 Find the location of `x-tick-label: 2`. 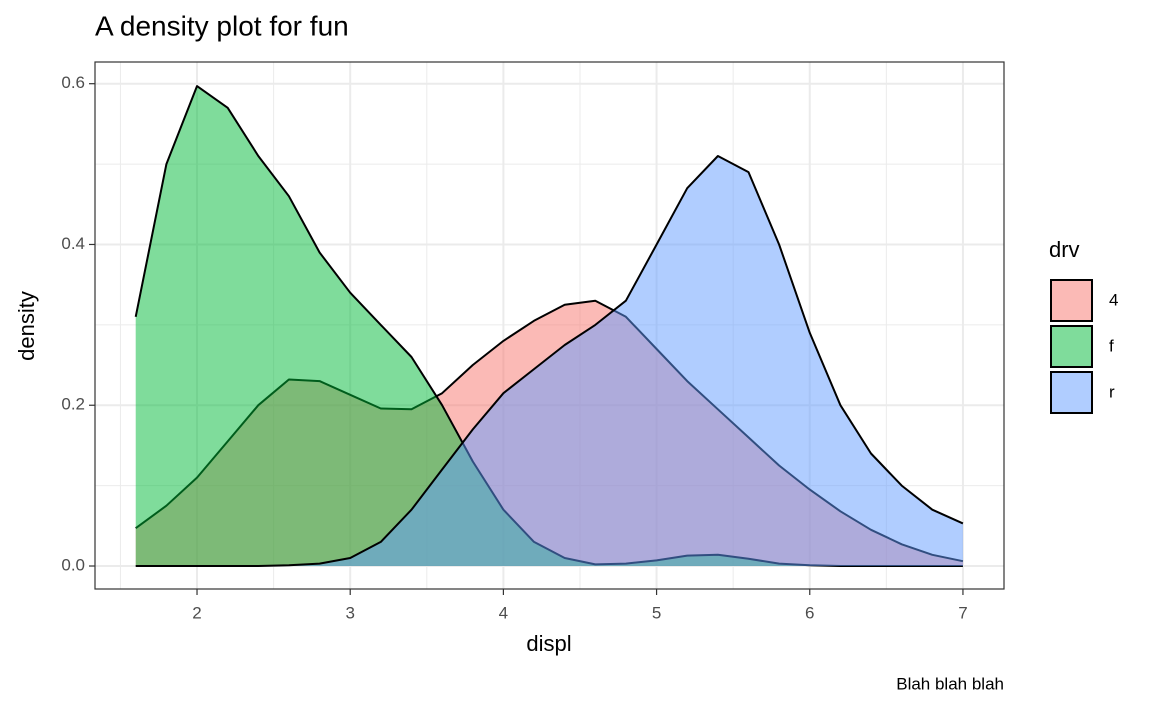

x-tick-label: 2 is located at coordinates (196, 612).